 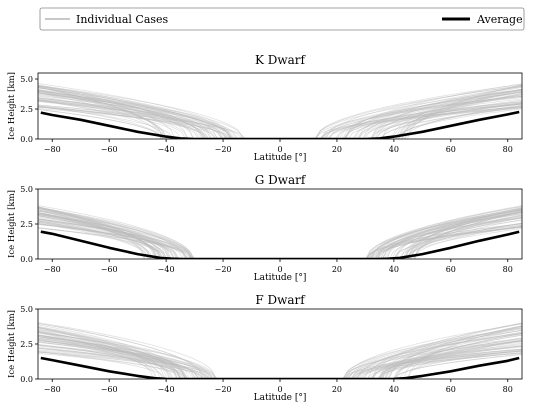 I want to click on x-tick-label: 0, so click(x=279, y=389).